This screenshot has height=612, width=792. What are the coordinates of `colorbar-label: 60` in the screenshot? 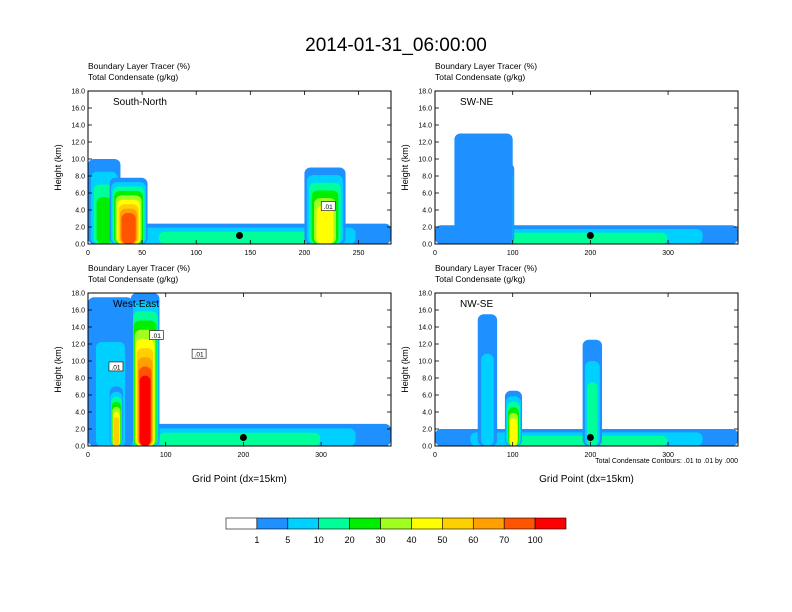 It's located at (473, 540).